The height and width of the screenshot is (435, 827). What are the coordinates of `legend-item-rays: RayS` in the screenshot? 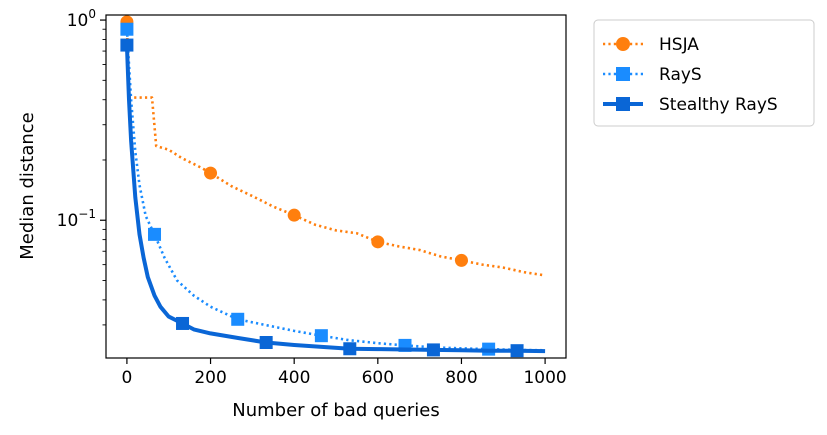 It's located at (652, 75).